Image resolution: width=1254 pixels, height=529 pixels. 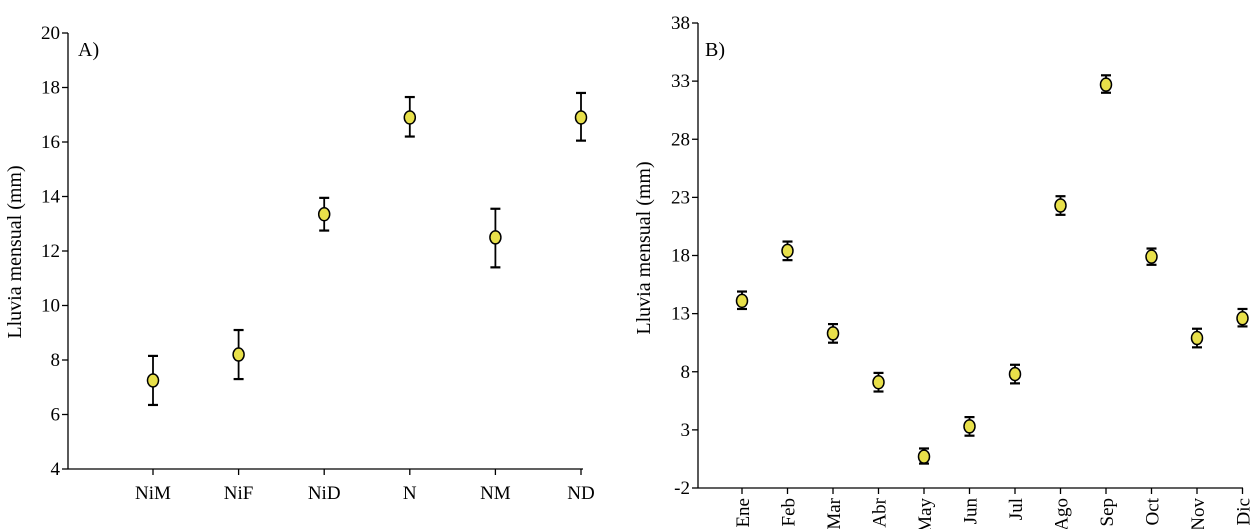 What do you see at coordinates (680, 23) in the screenshot?
I see `panel-b-y-tick-label: 38` at bounding box center [680, 23].